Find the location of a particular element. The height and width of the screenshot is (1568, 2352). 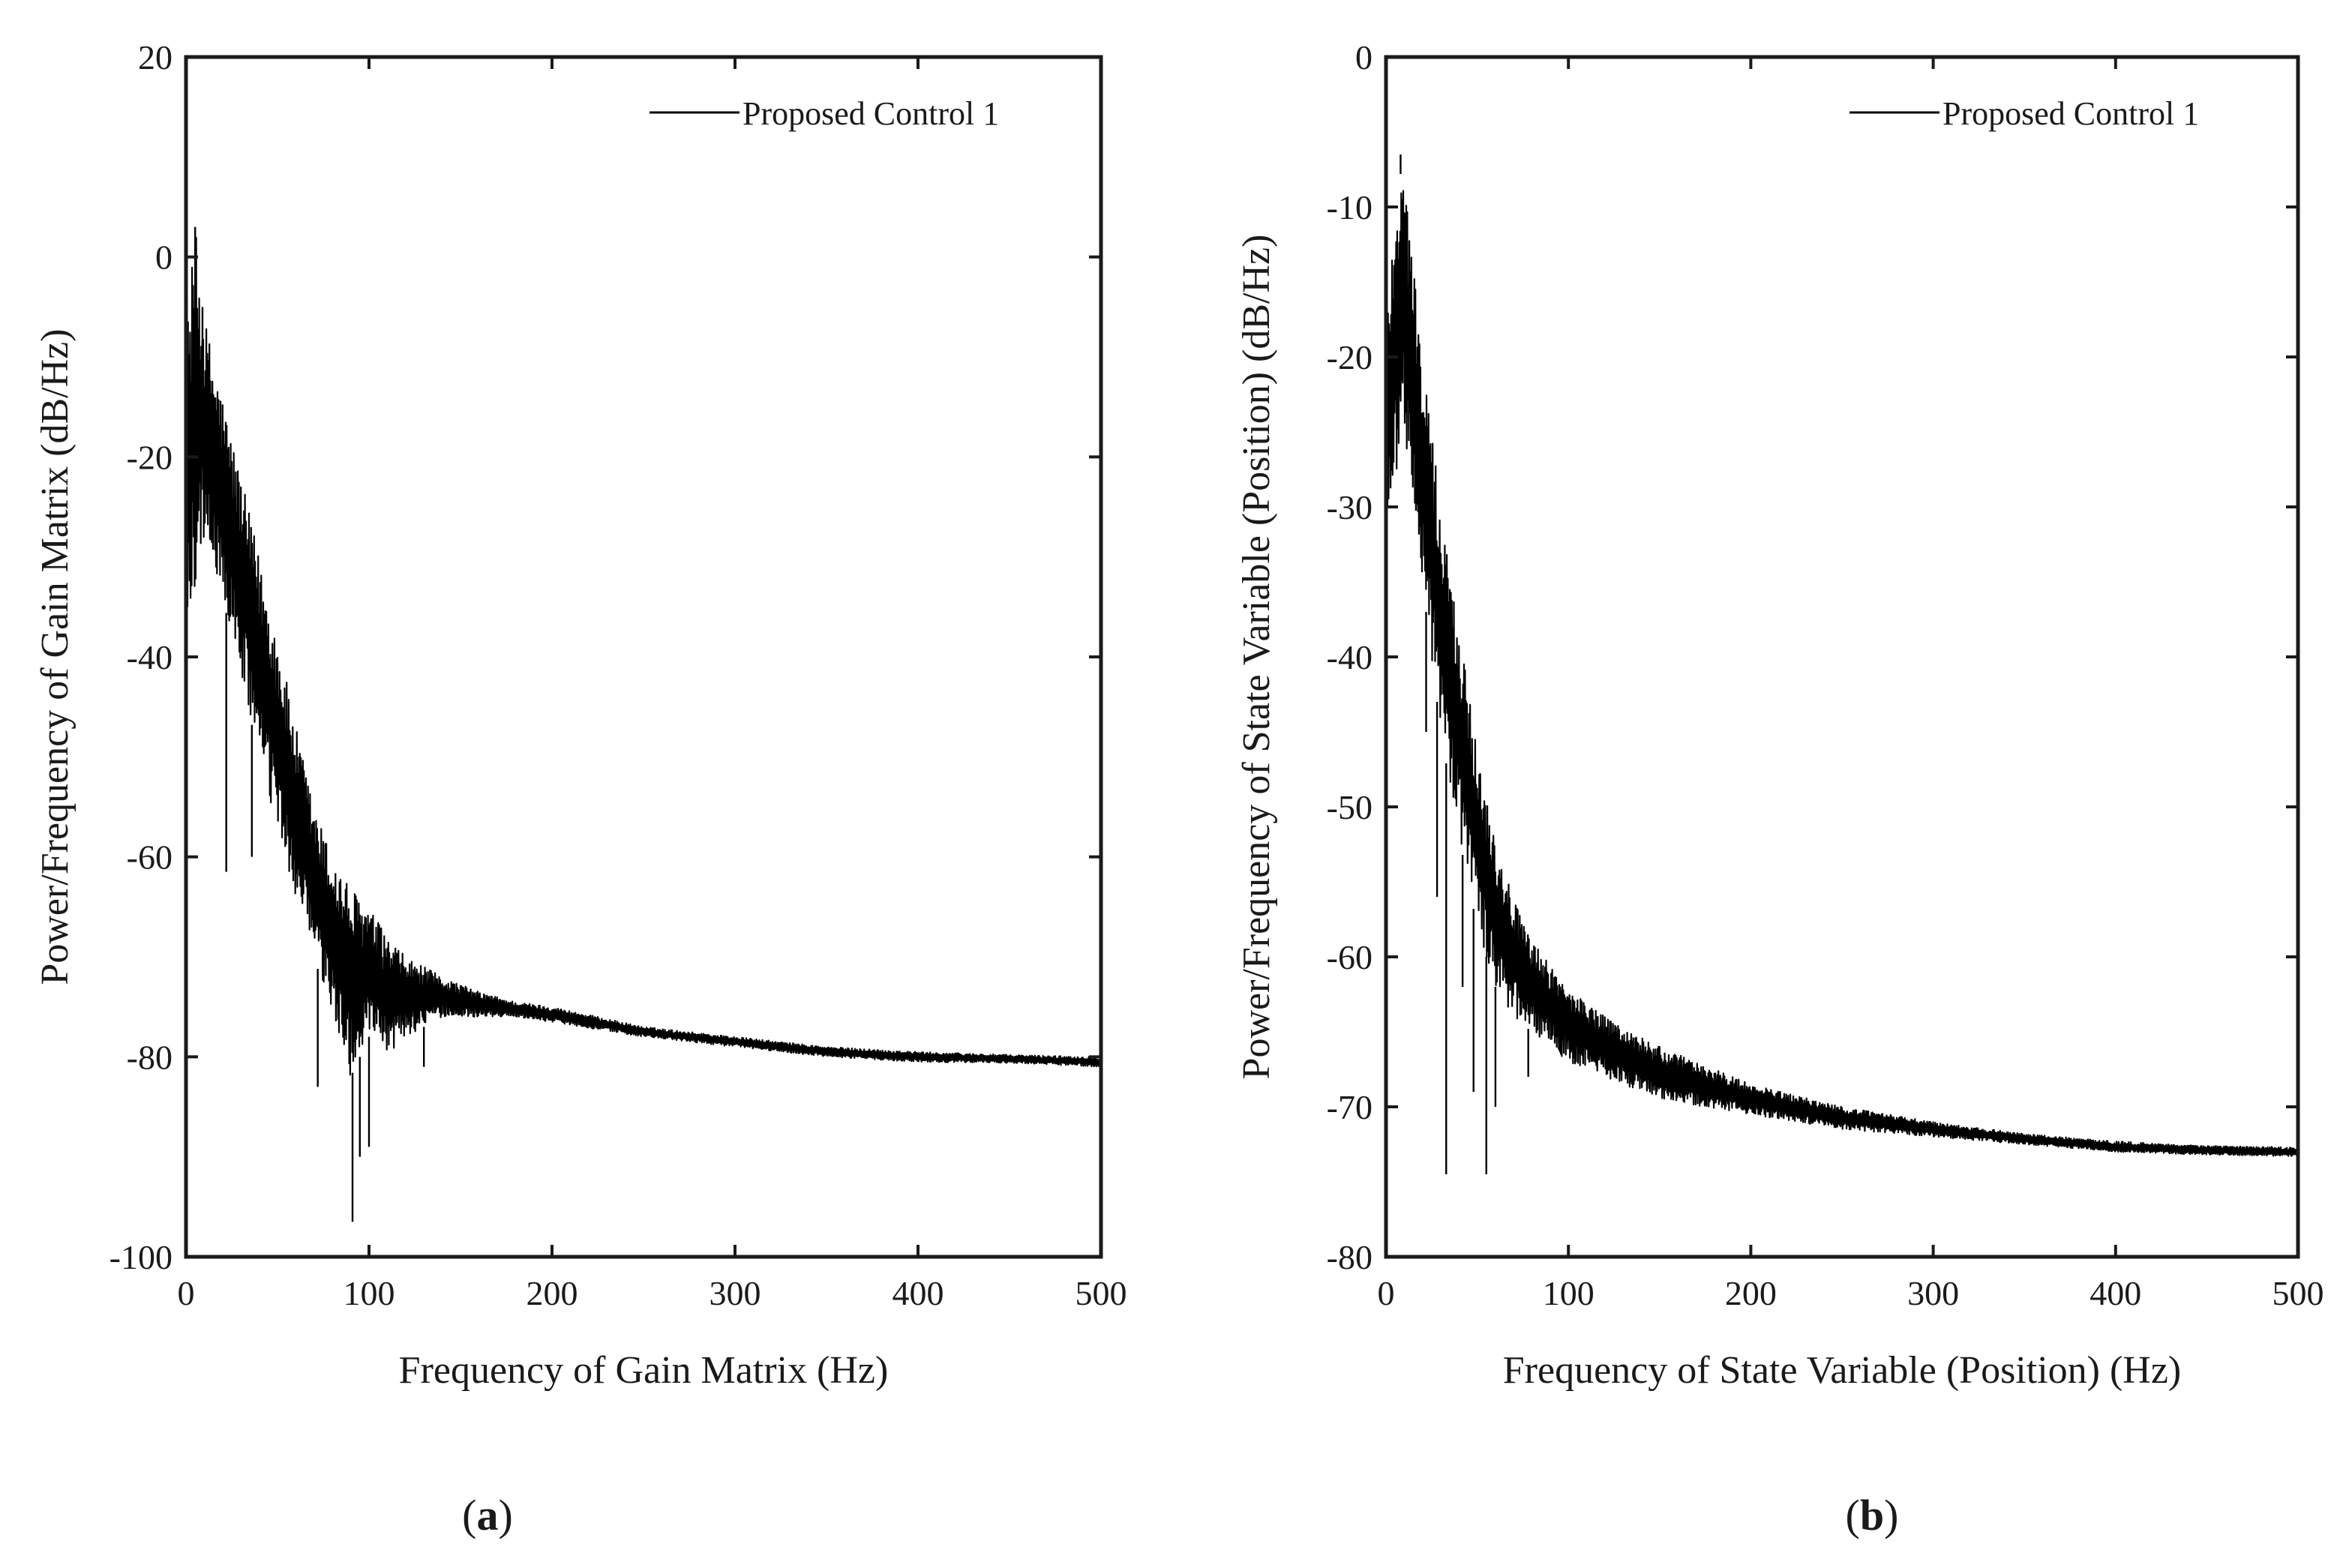

panel-b-legend: Proposed Control 1 is located at coordinates (2024, 113).